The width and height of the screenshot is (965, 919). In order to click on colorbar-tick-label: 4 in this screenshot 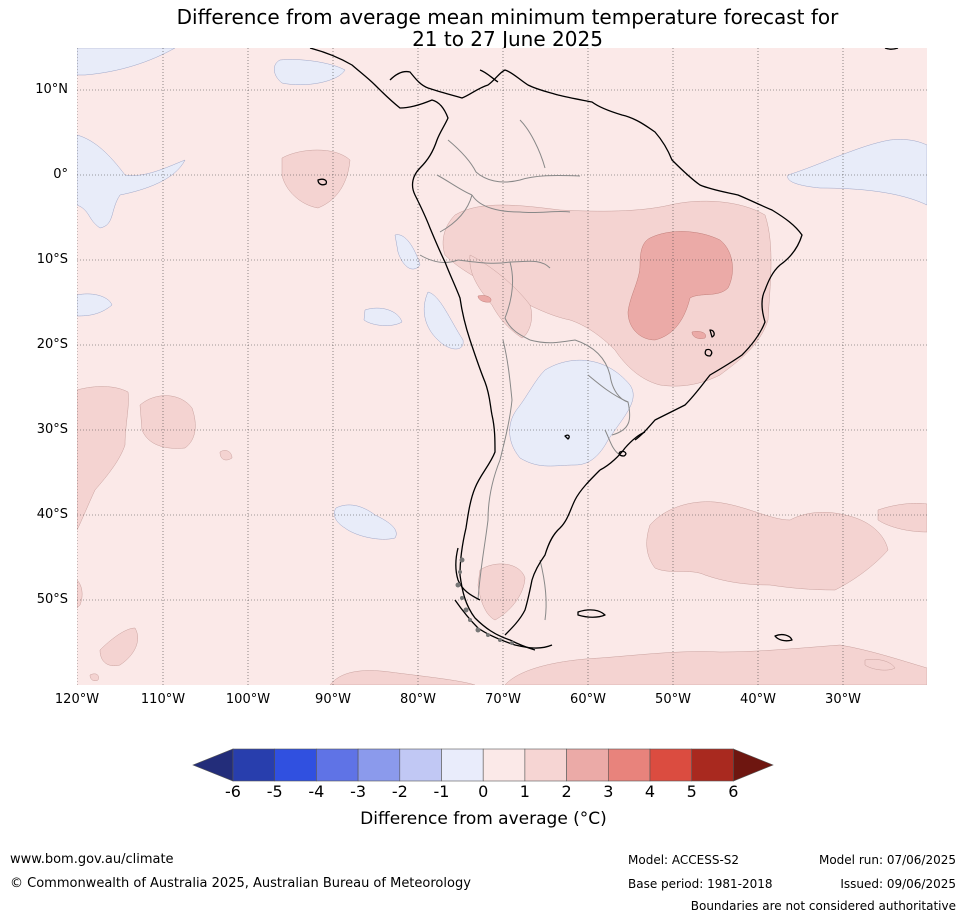, I will do `click(650, 791)`.